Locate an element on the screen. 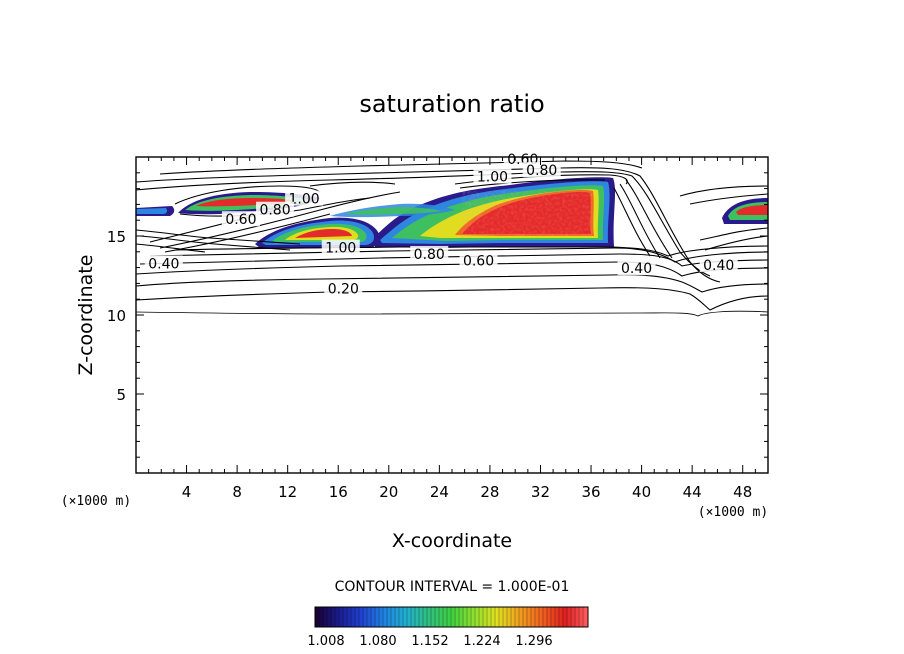 This screenshot has width=904, height=654. y-tick-label: 10 is located at coordinates (116, 316).